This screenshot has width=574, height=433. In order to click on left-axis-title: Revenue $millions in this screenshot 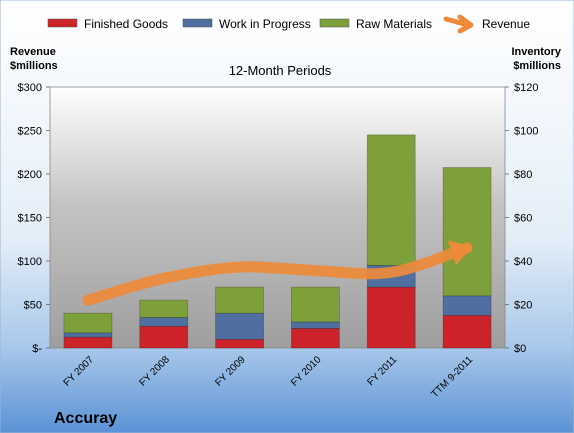, I will do `click(34, 59)`.